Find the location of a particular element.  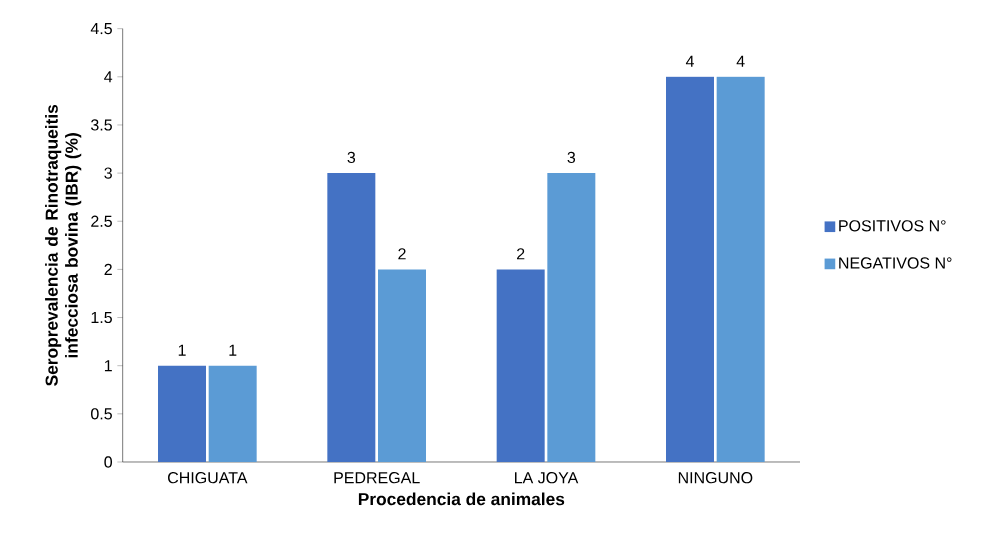

x-tick-label: LA JOYA is located at coordinates (547, 478).